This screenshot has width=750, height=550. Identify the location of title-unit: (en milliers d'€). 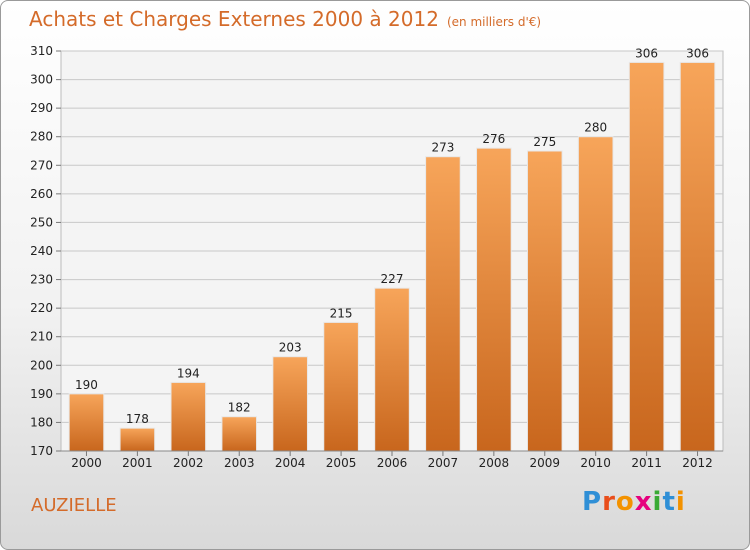
(494, 22).